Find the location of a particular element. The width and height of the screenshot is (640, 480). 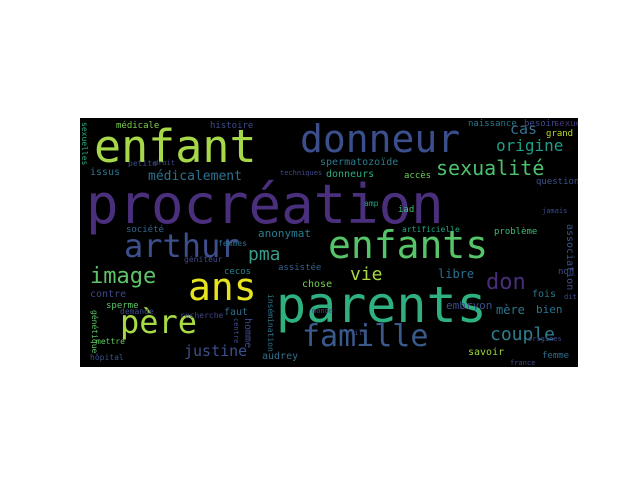

word-demande: demande is located at coordinates (137, 311).